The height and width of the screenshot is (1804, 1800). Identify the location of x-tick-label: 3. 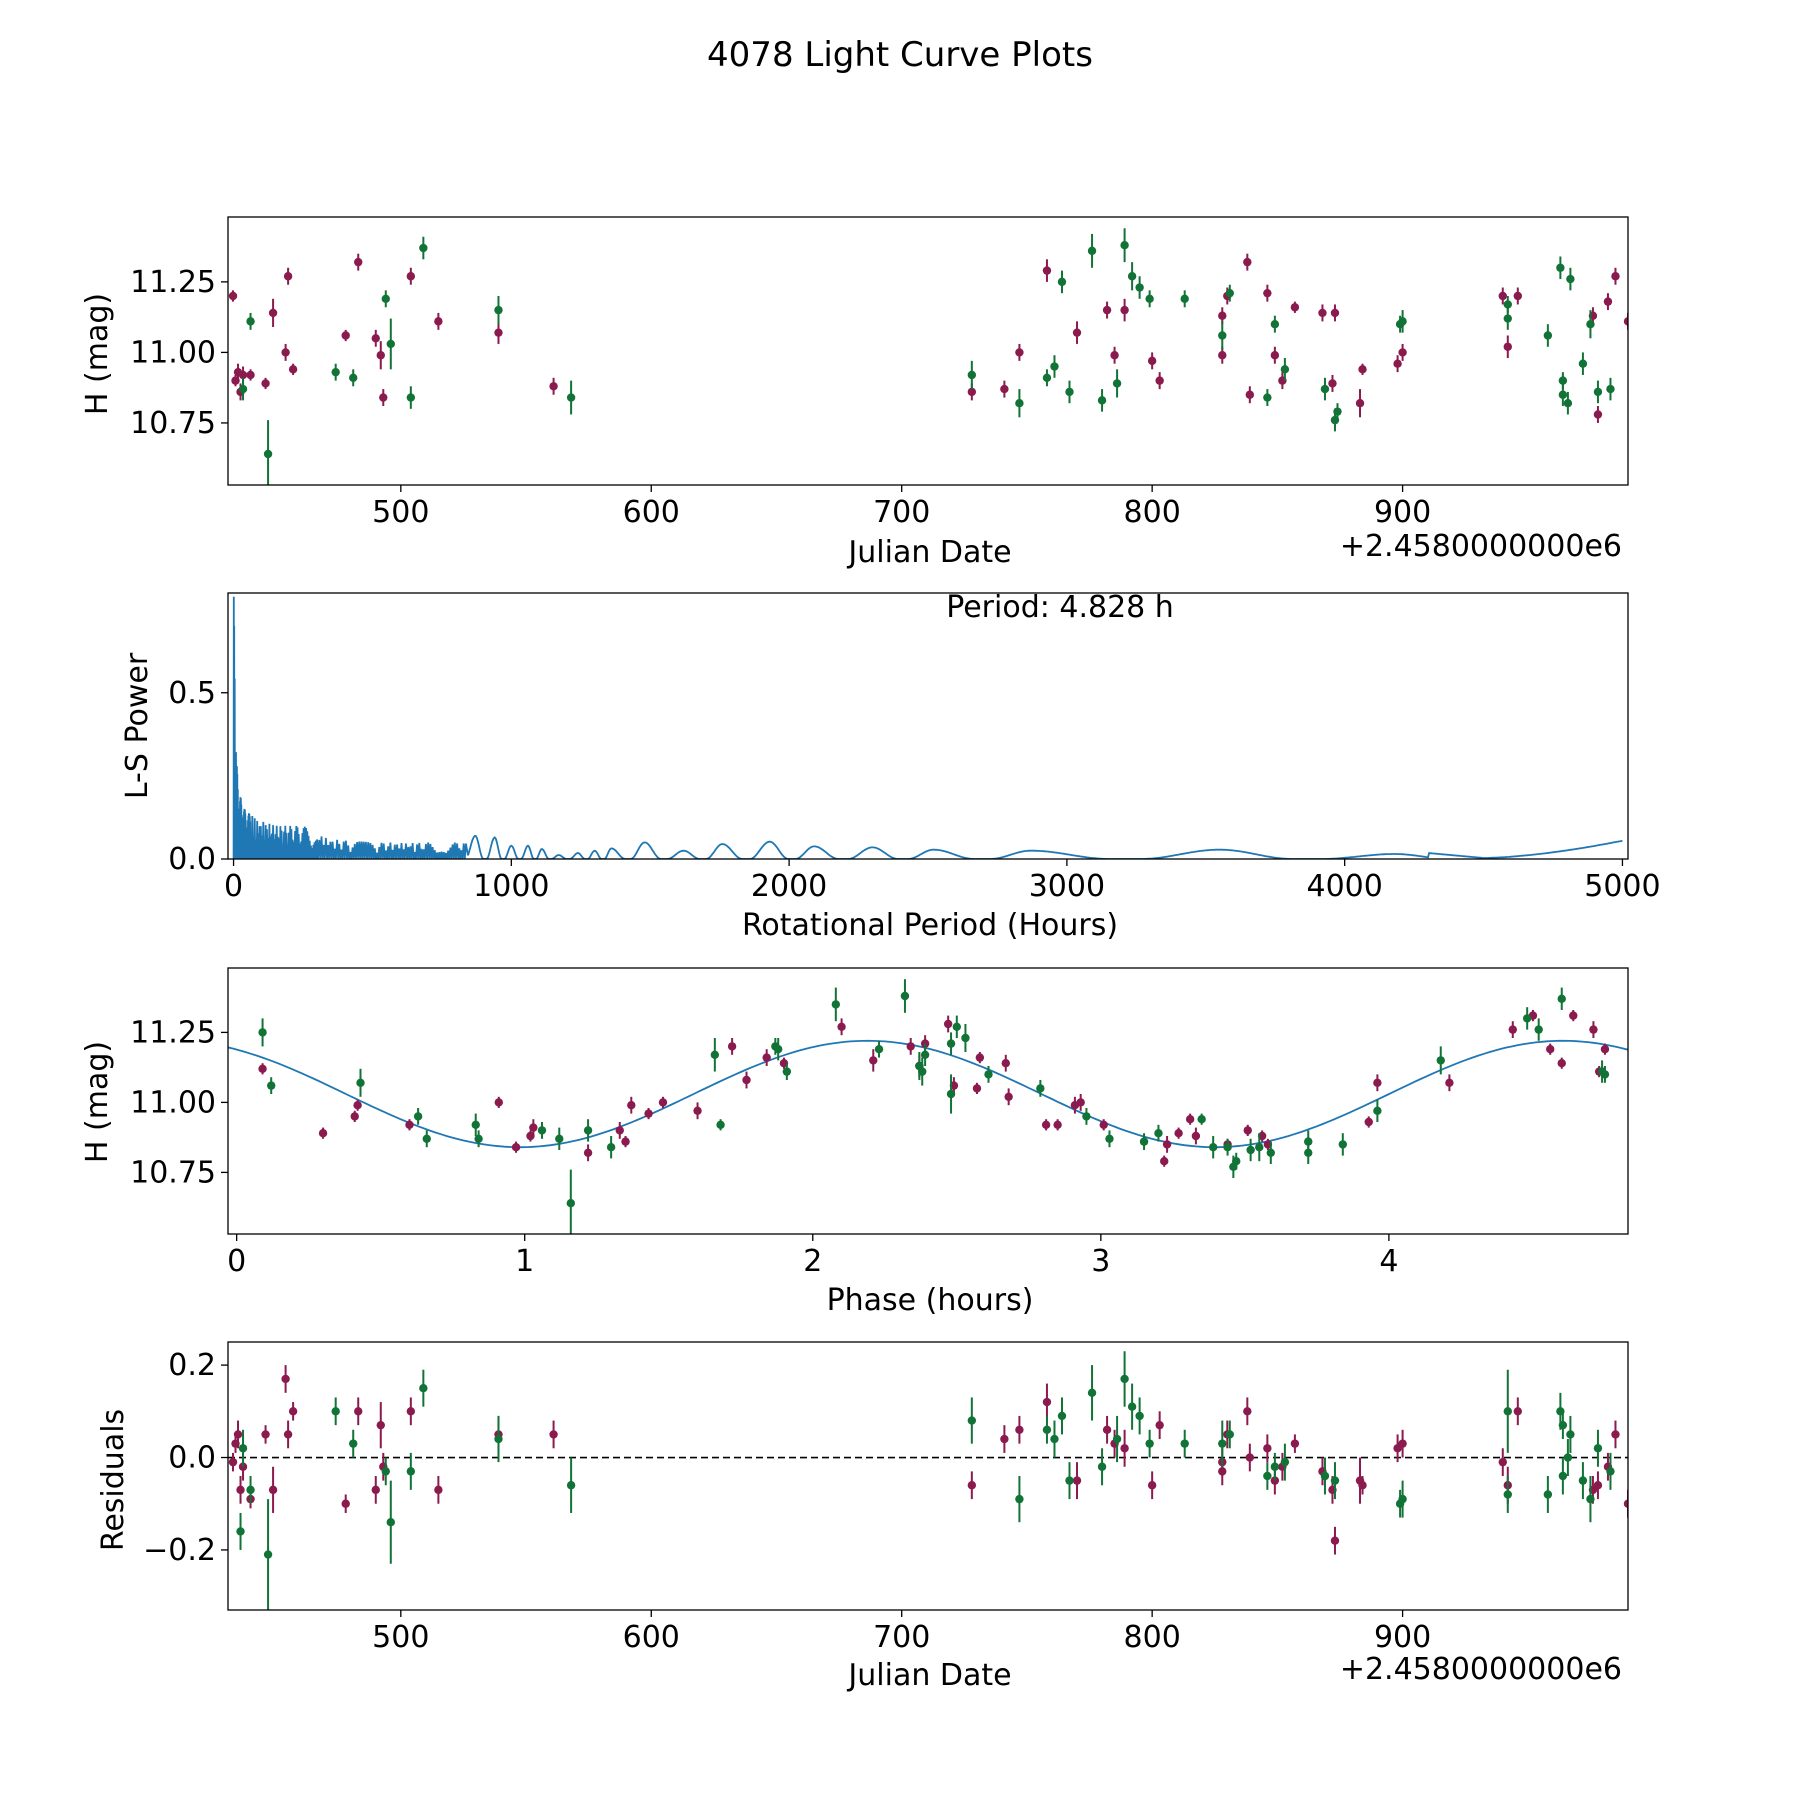
(1100, 1261).